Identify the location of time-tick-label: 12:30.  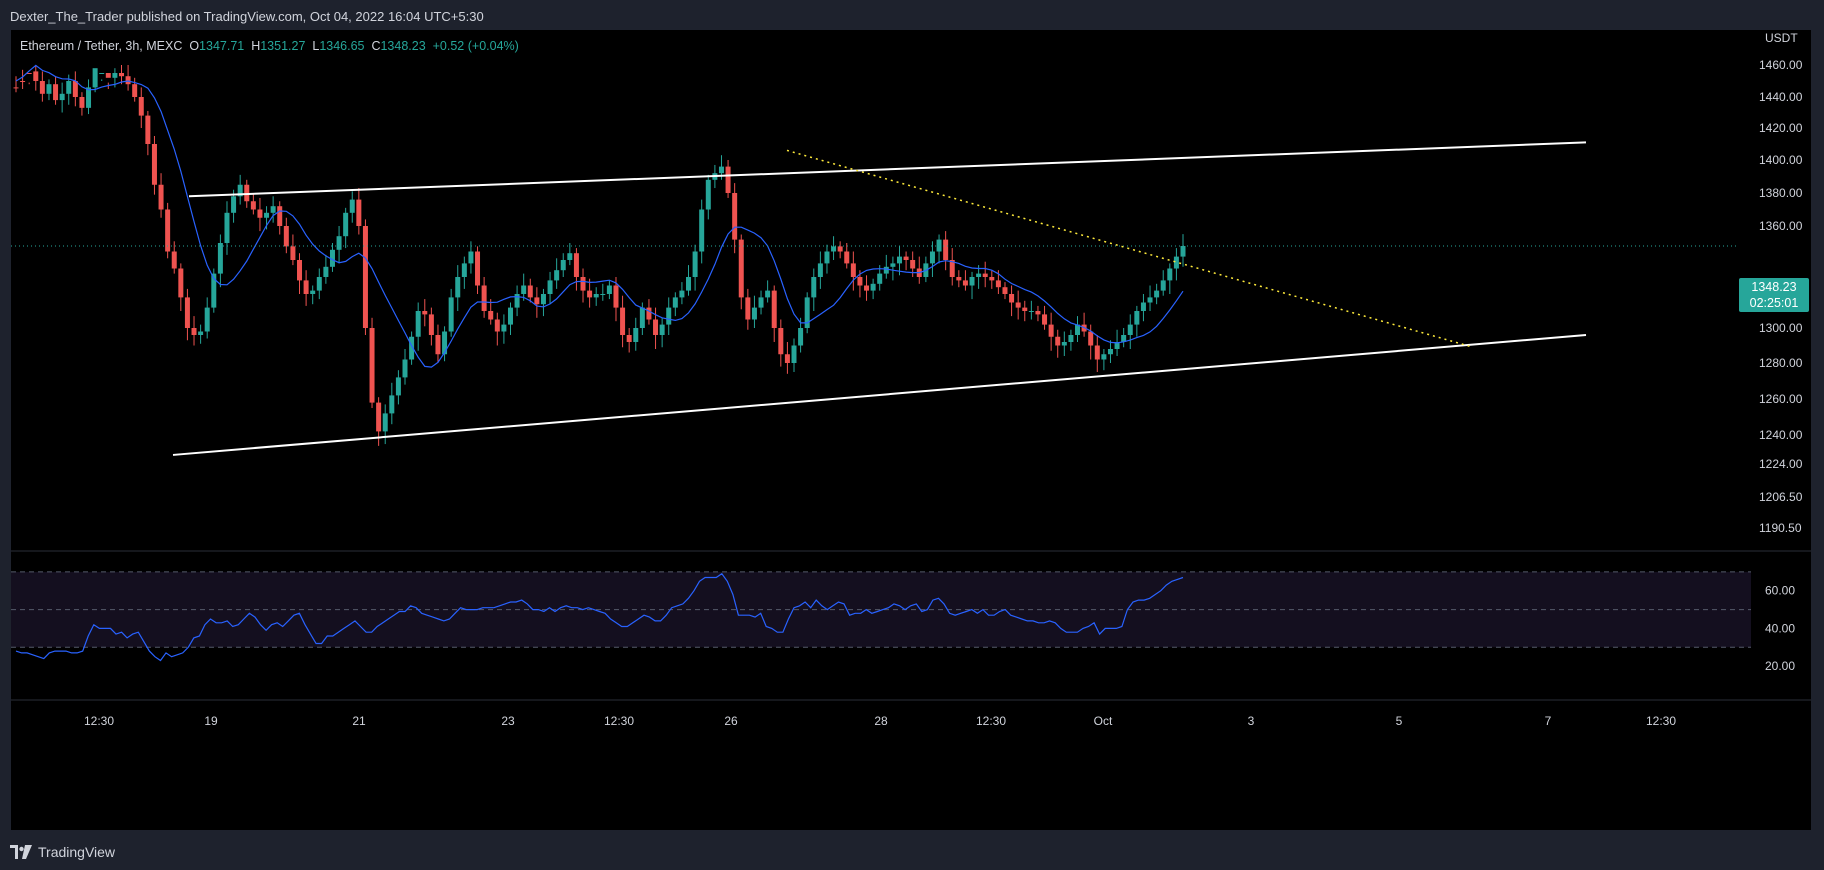
(619, 721).